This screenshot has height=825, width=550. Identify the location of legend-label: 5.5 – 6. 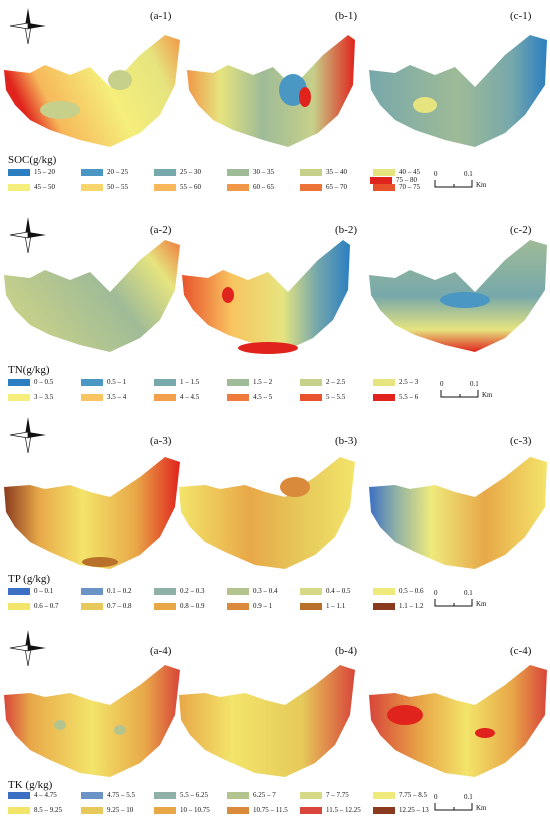
(409, 397).